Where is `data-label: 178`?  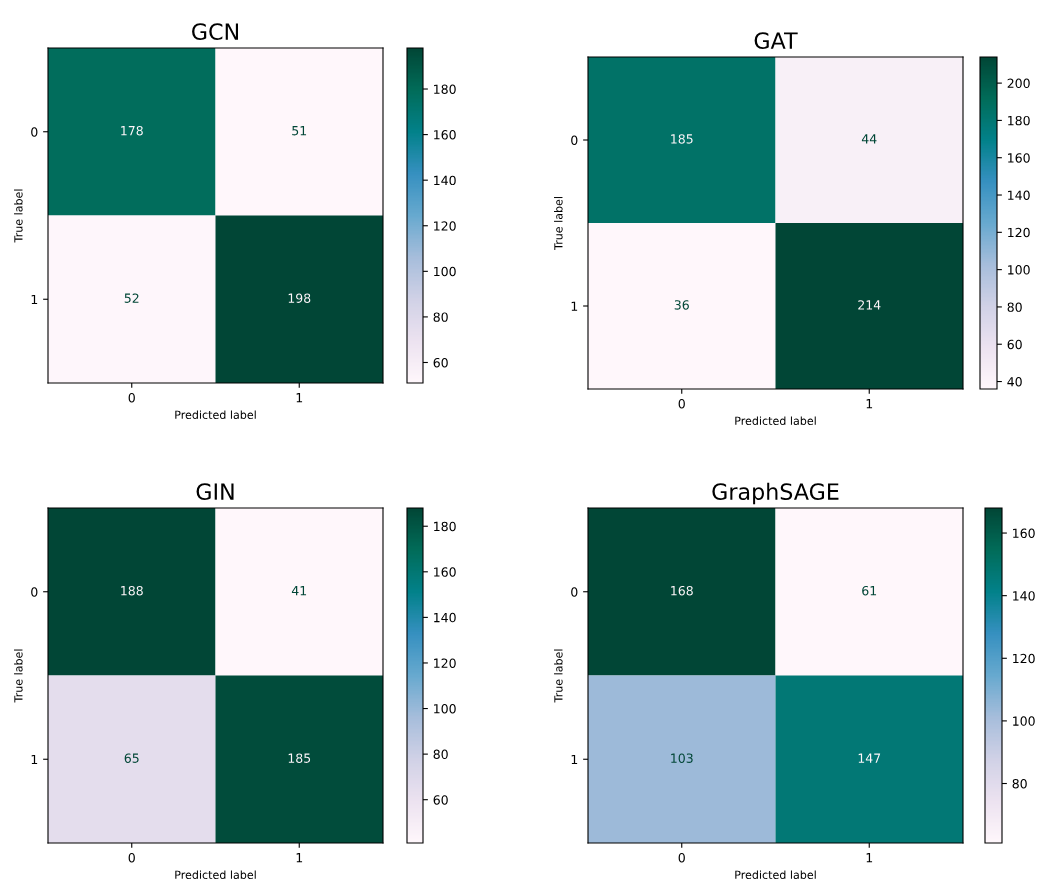 data-label: 178 is located at coordinates (132, 130).